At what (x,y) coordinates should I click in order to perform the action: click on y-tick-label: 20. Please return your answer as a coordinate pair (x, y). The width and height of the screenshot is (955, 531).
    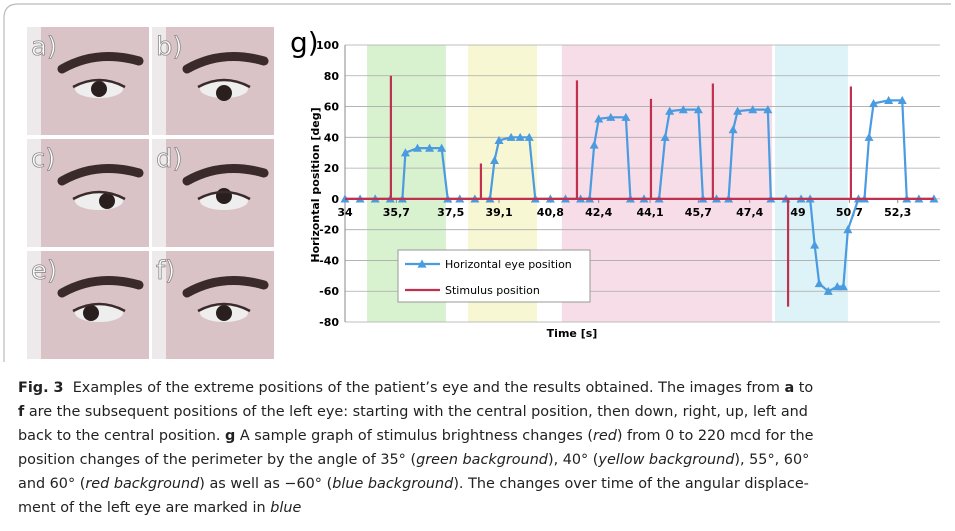
    Looking at the image, I should click on (332, 168).